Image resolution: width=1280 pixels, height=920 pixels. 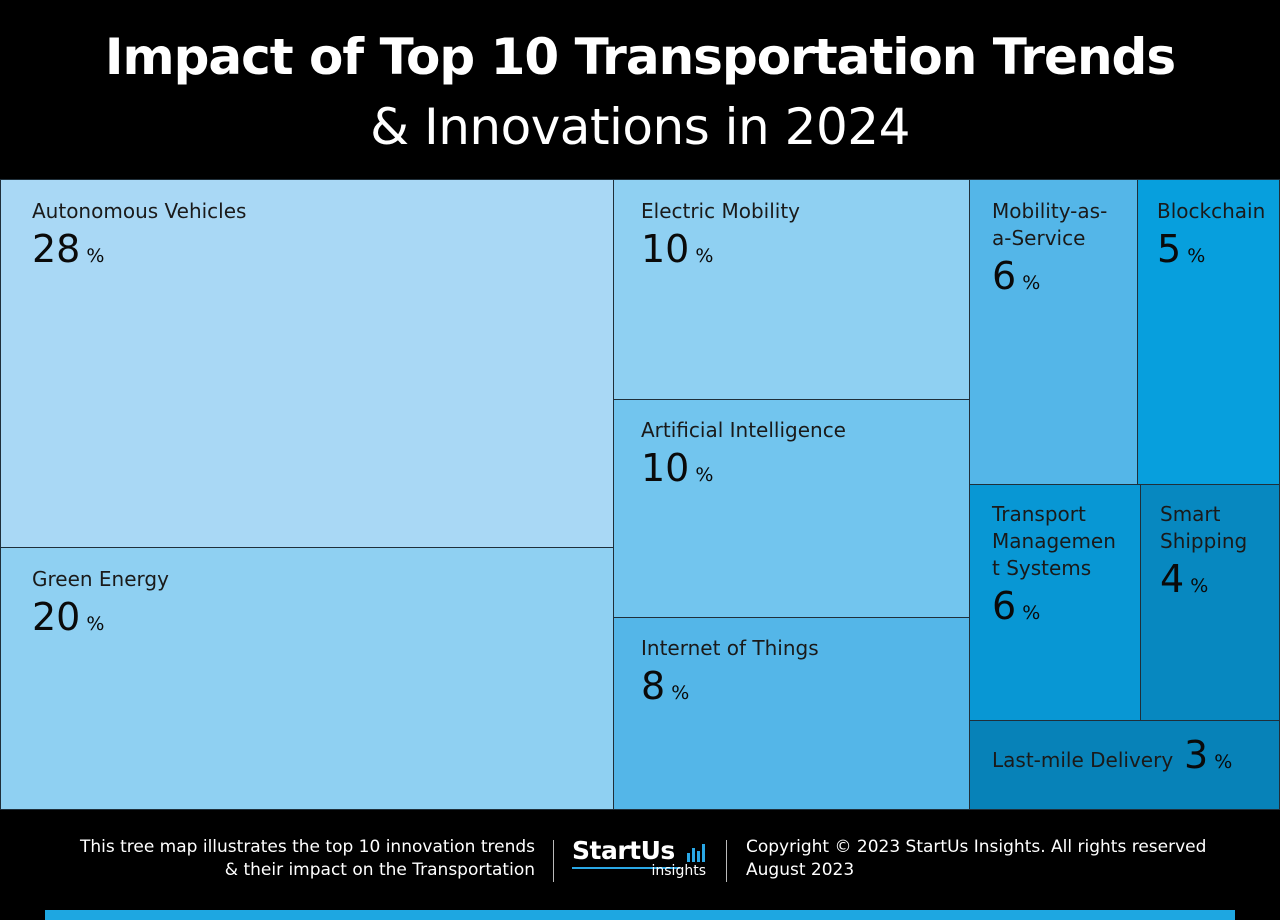 I want to click on footer-divider-right, so click(x=726, y=861).